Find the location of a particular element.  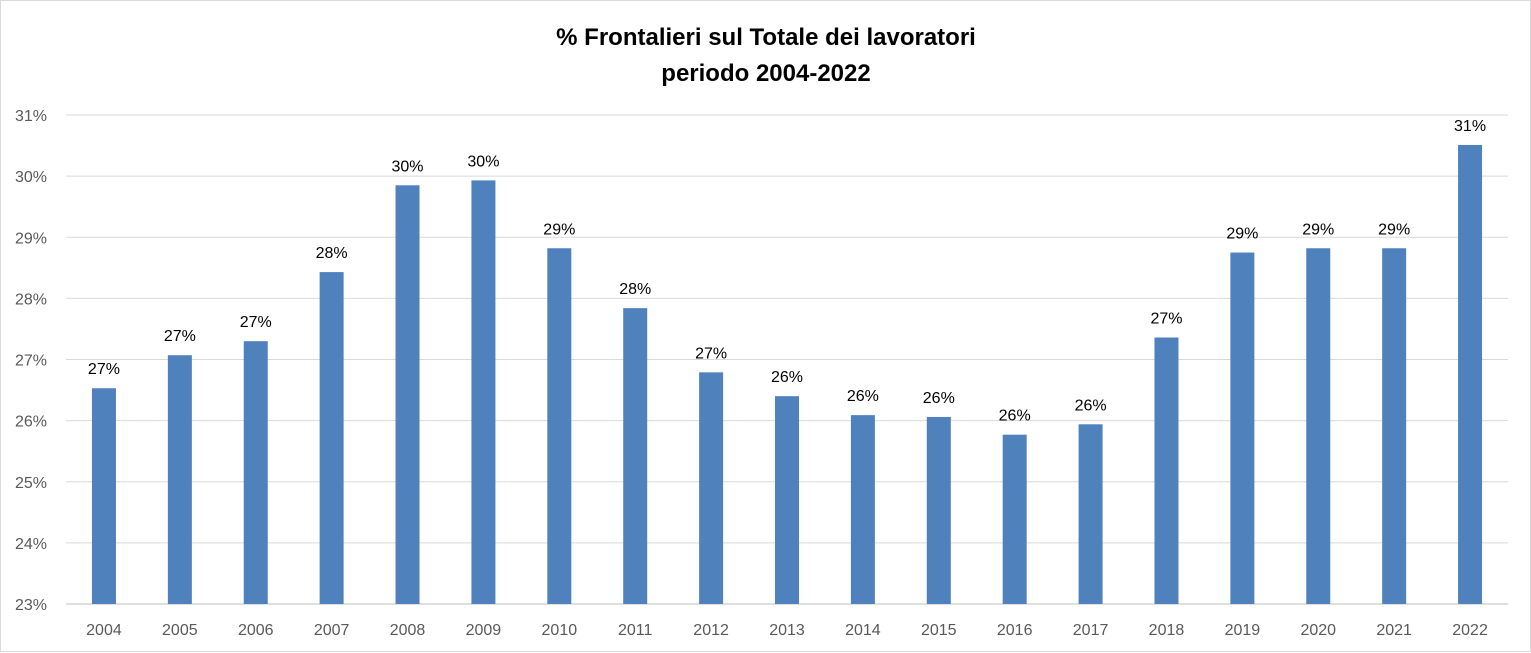

x-tick-label: 2005 is located at coordinates (180, 630).